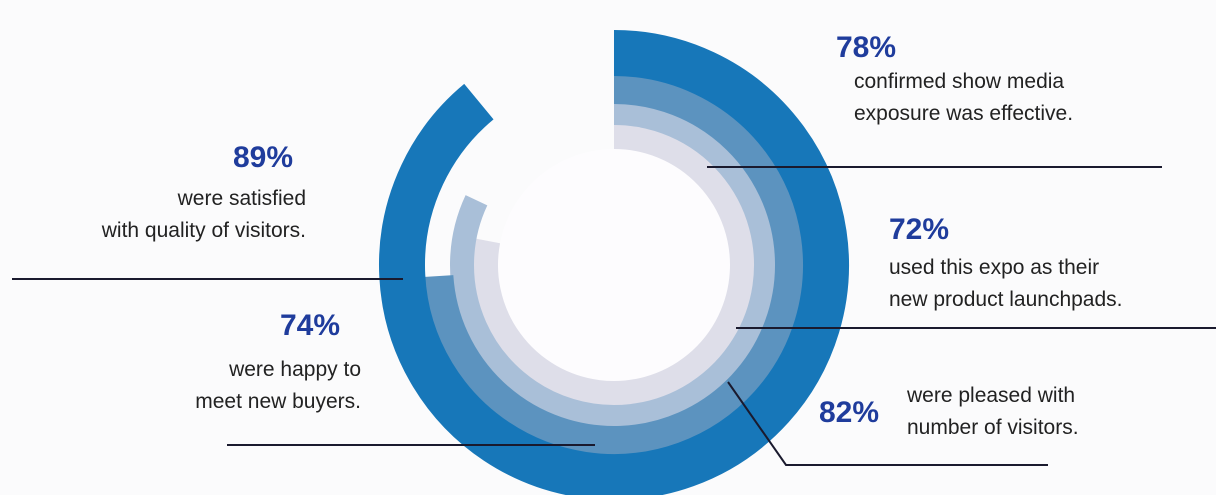 This screenshot has height=495, width=1216. I want to click on desc-happy-line2: meet new buyers., so click(278, 401).